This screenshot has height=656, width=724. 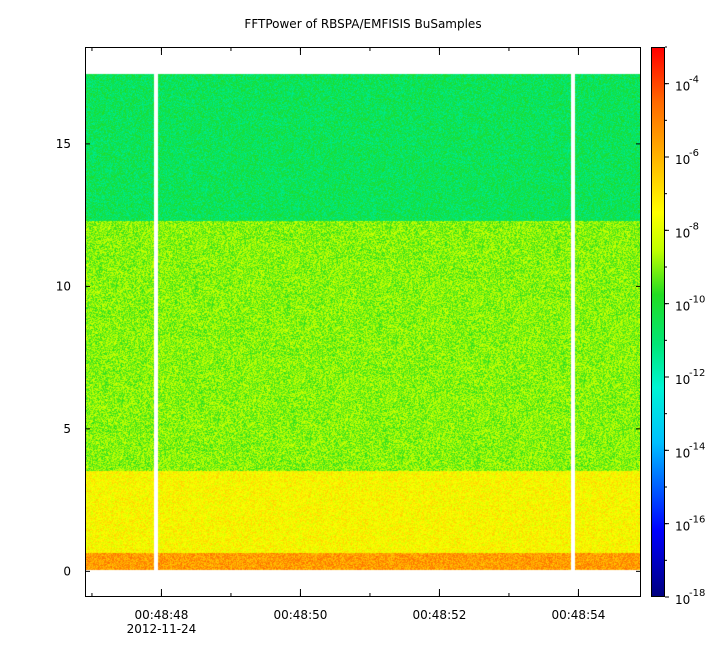 What do you see at coordinates (300, 615) in the screenshot?
I see `x-tick-label: 00:48:50` at bounding box center [300, 615].